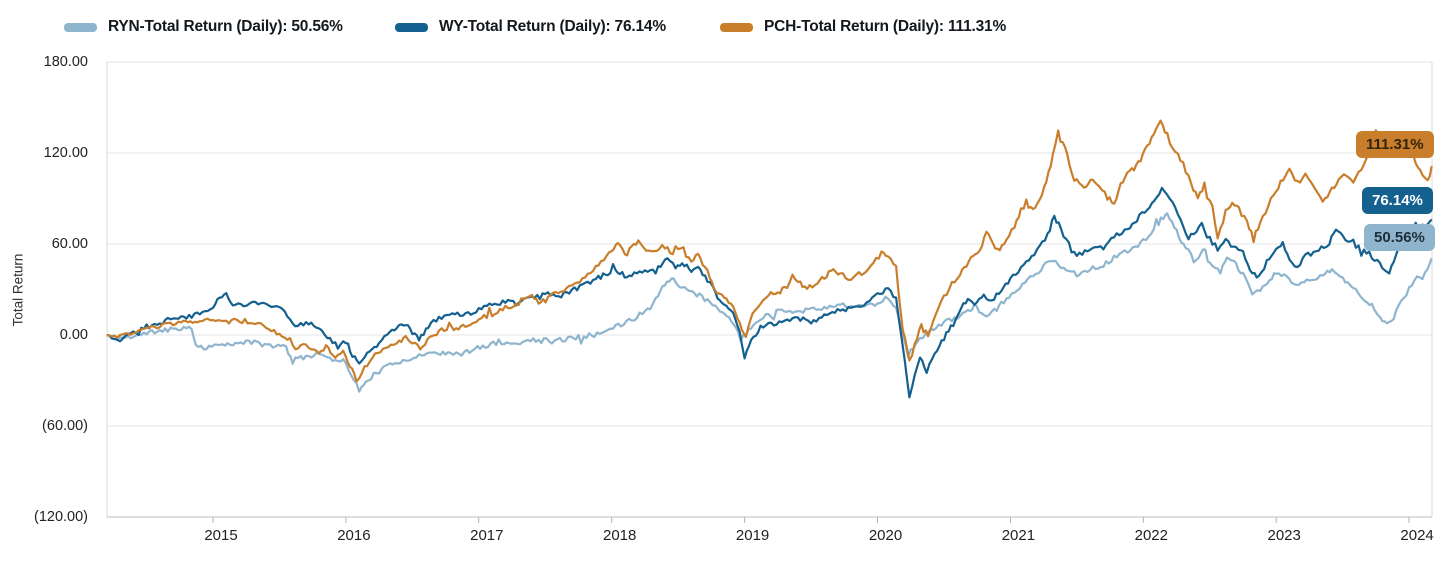  I want to click on y-tick-label: (120.00), so click(60, 517).